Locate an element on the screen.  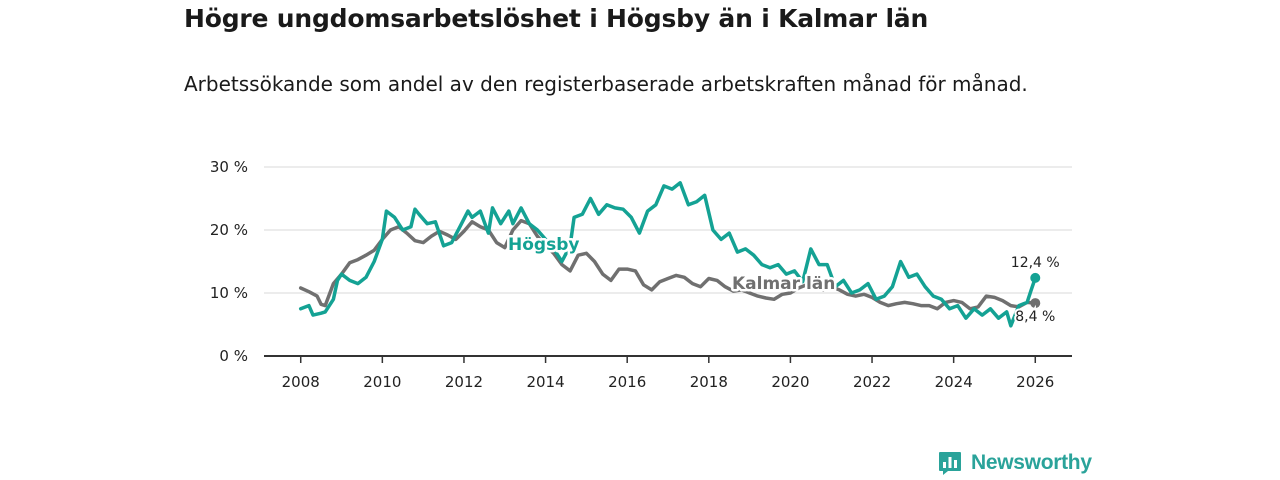
x-tick-label: 2024 is located at coordinates (954, 382).